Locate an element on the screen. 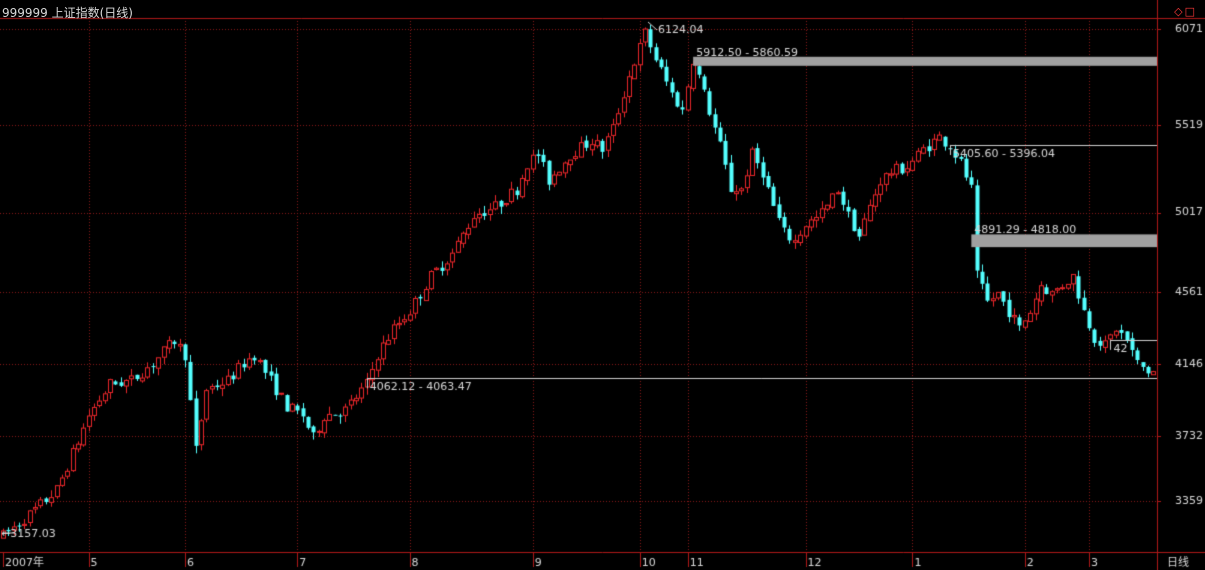 The height and width of the screenshot is (570, 1205). restore-icon: ◇ is located at coordinates (1179, 11).